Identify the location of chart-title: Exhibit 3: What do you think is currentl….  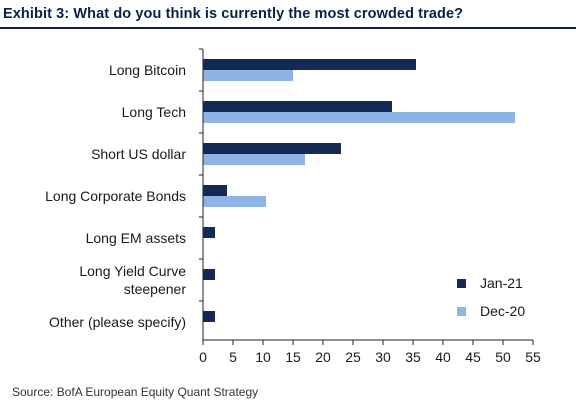
(233, 14).